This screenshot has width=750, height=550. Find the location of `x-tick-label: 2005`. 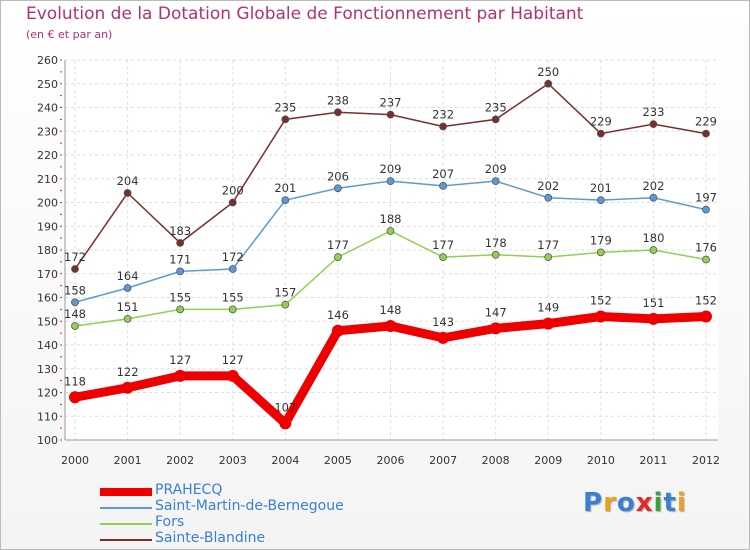

x-tick-label: 2005 is located at coordinates (338, 460).